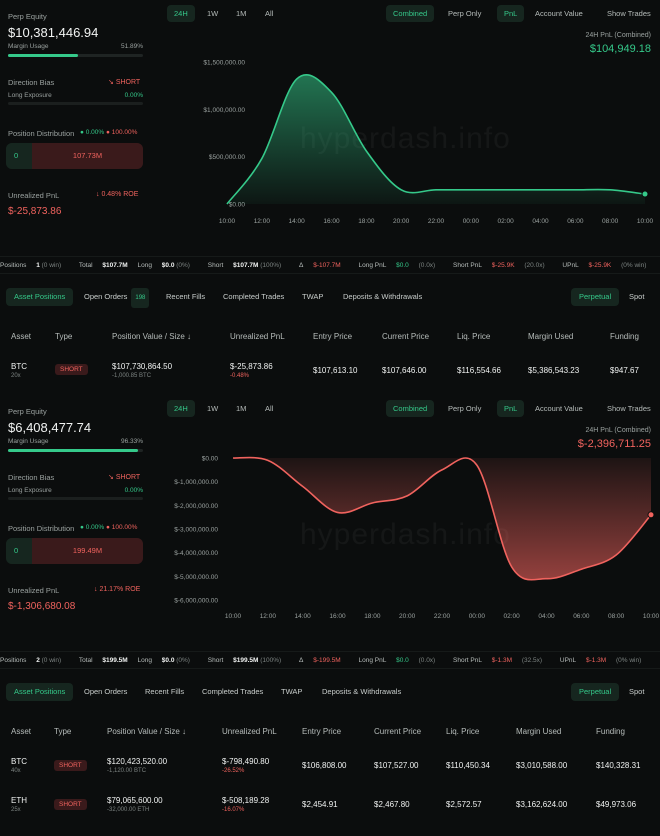  What do you see at coordinates (116, 298) in the screenshot?
I see `tab-open-orders: Open Orders 198` at bounding box center [116, 298].